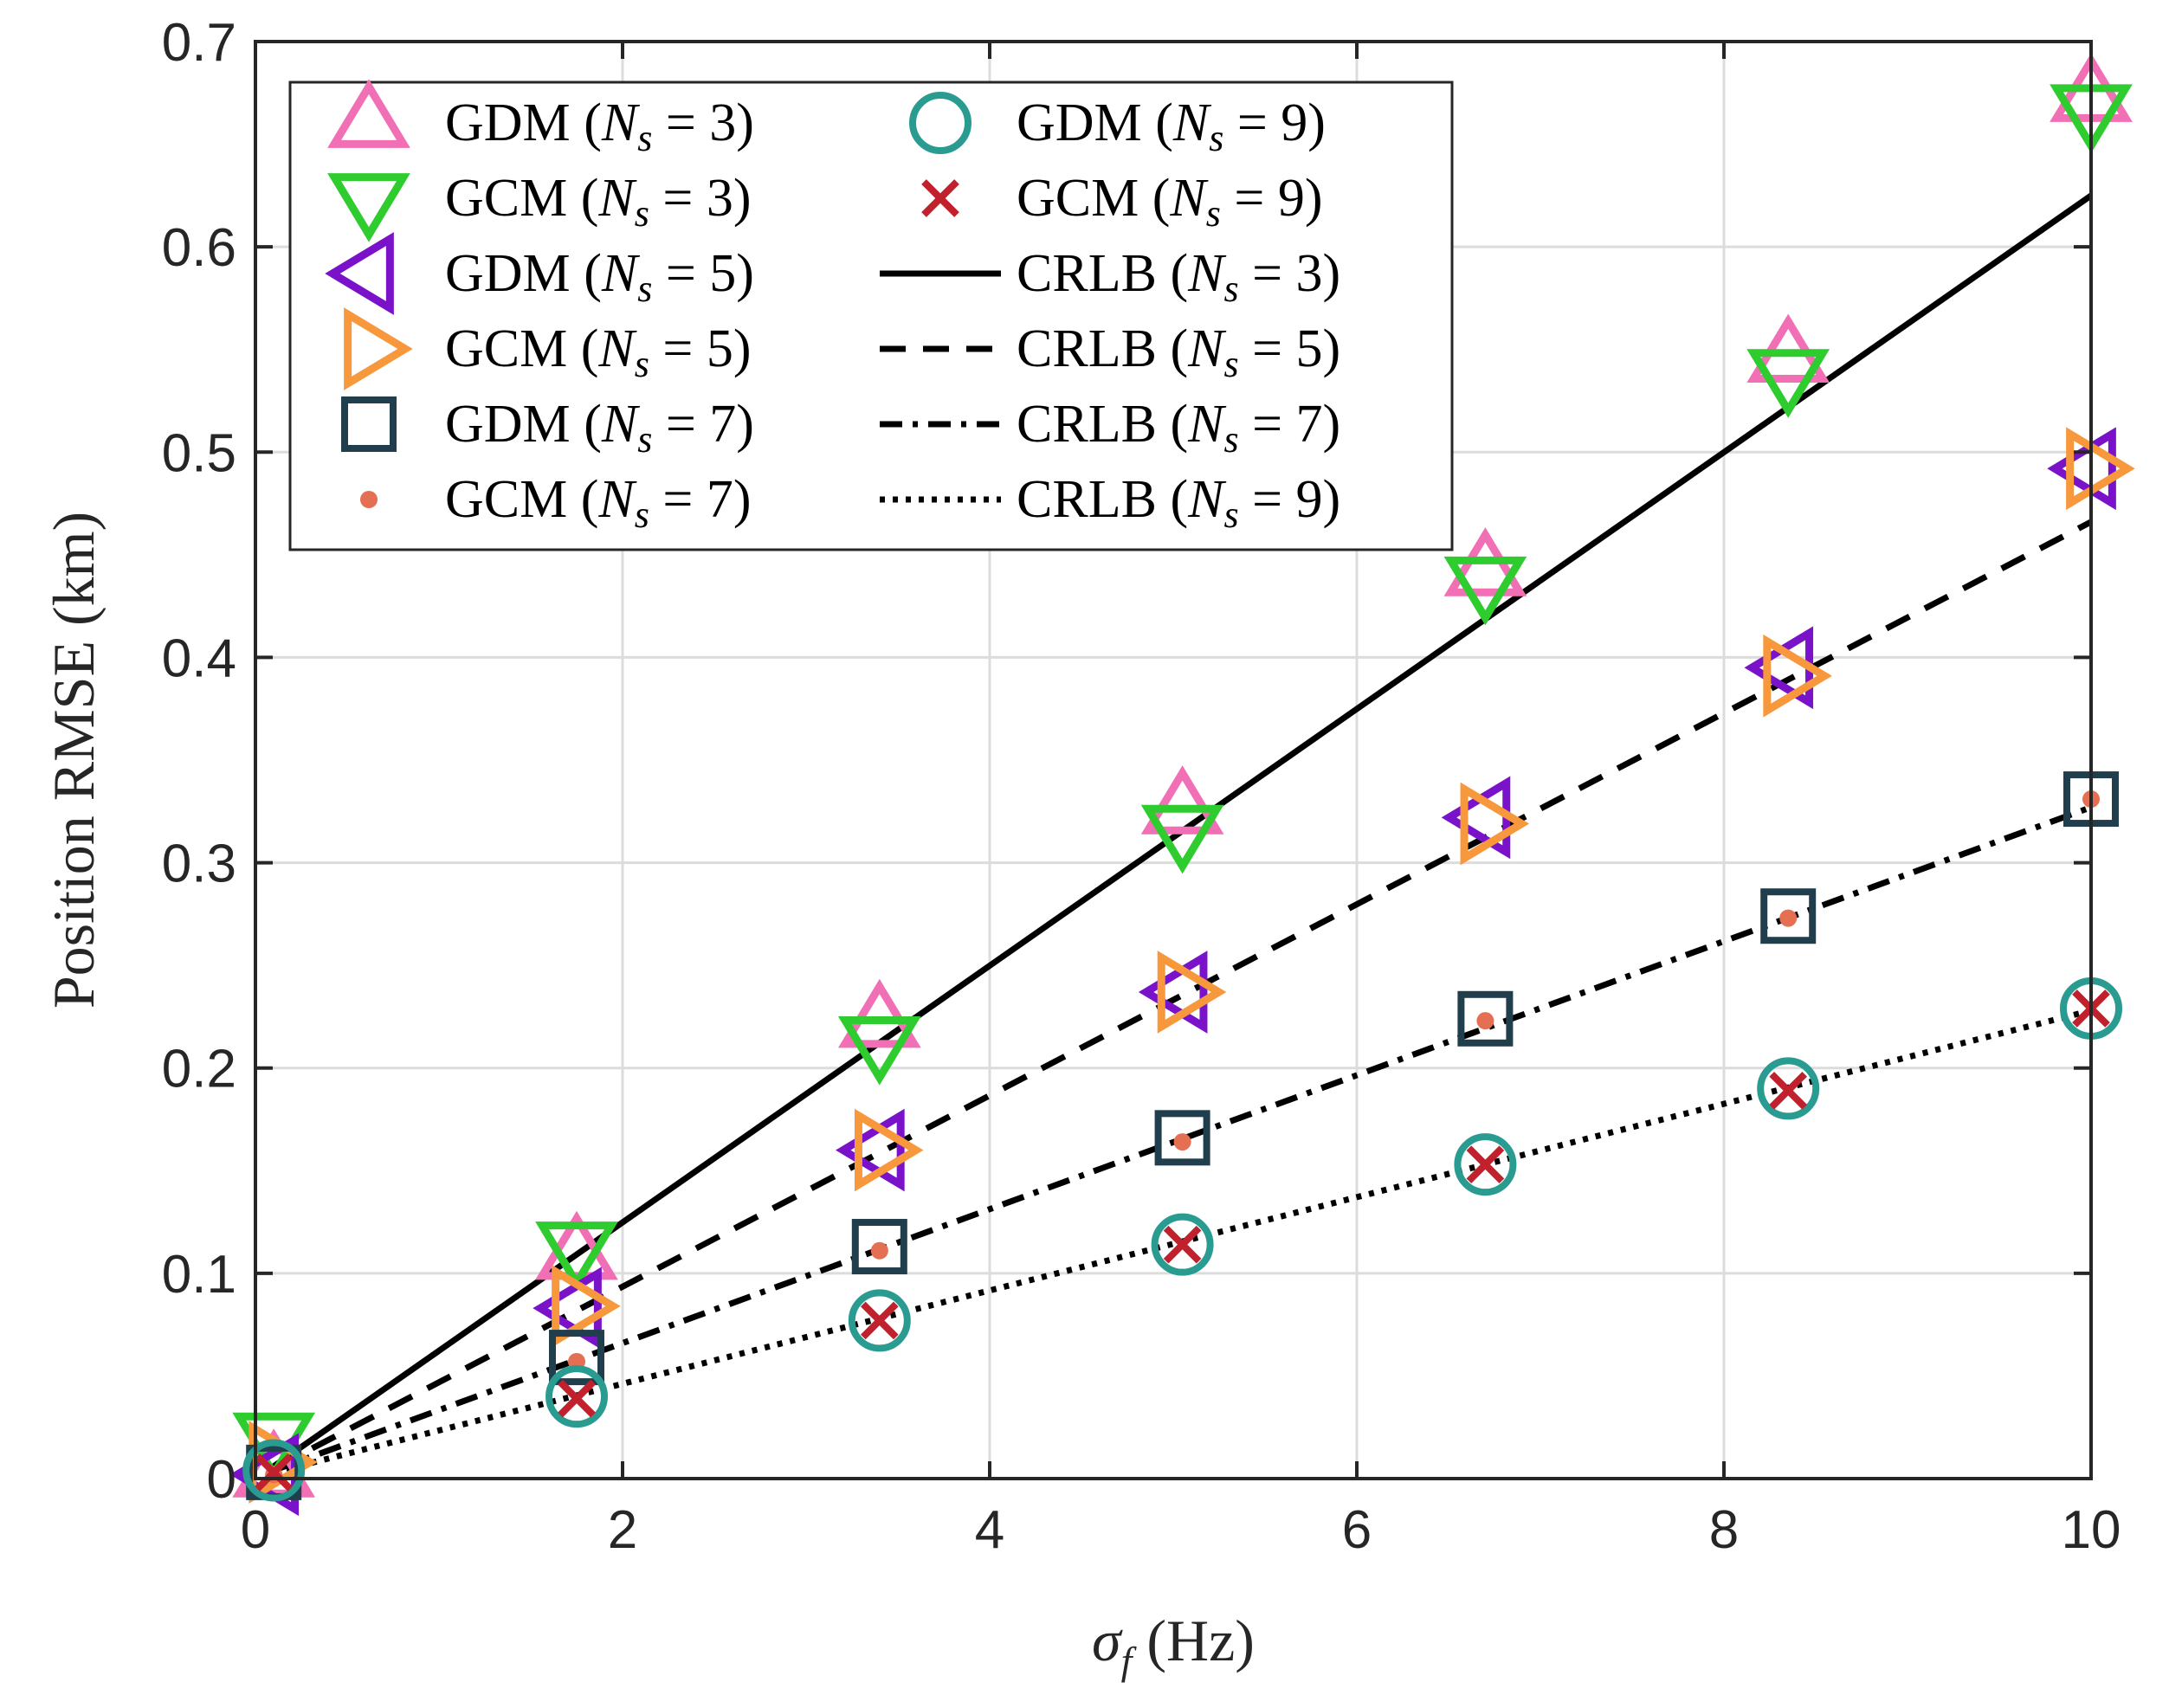 Image resolution: width=2169 pixels, height=1708 pixels. I want to click on legend-label: GDM (Ns = 9), so click(1171, 126).